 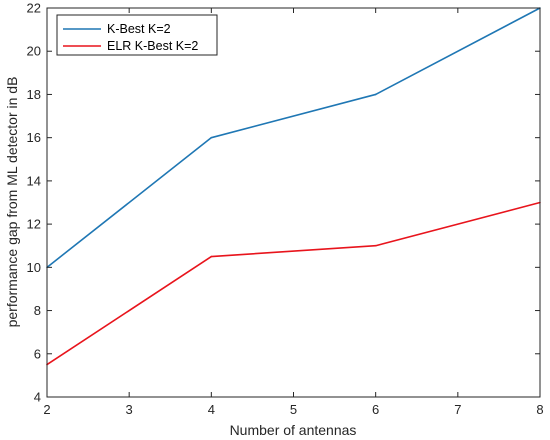 What do you see at coordinates (293, 430) in the screenshot?
I see `x-axis-title: Number of antennas` at bounding box center [293, 430].